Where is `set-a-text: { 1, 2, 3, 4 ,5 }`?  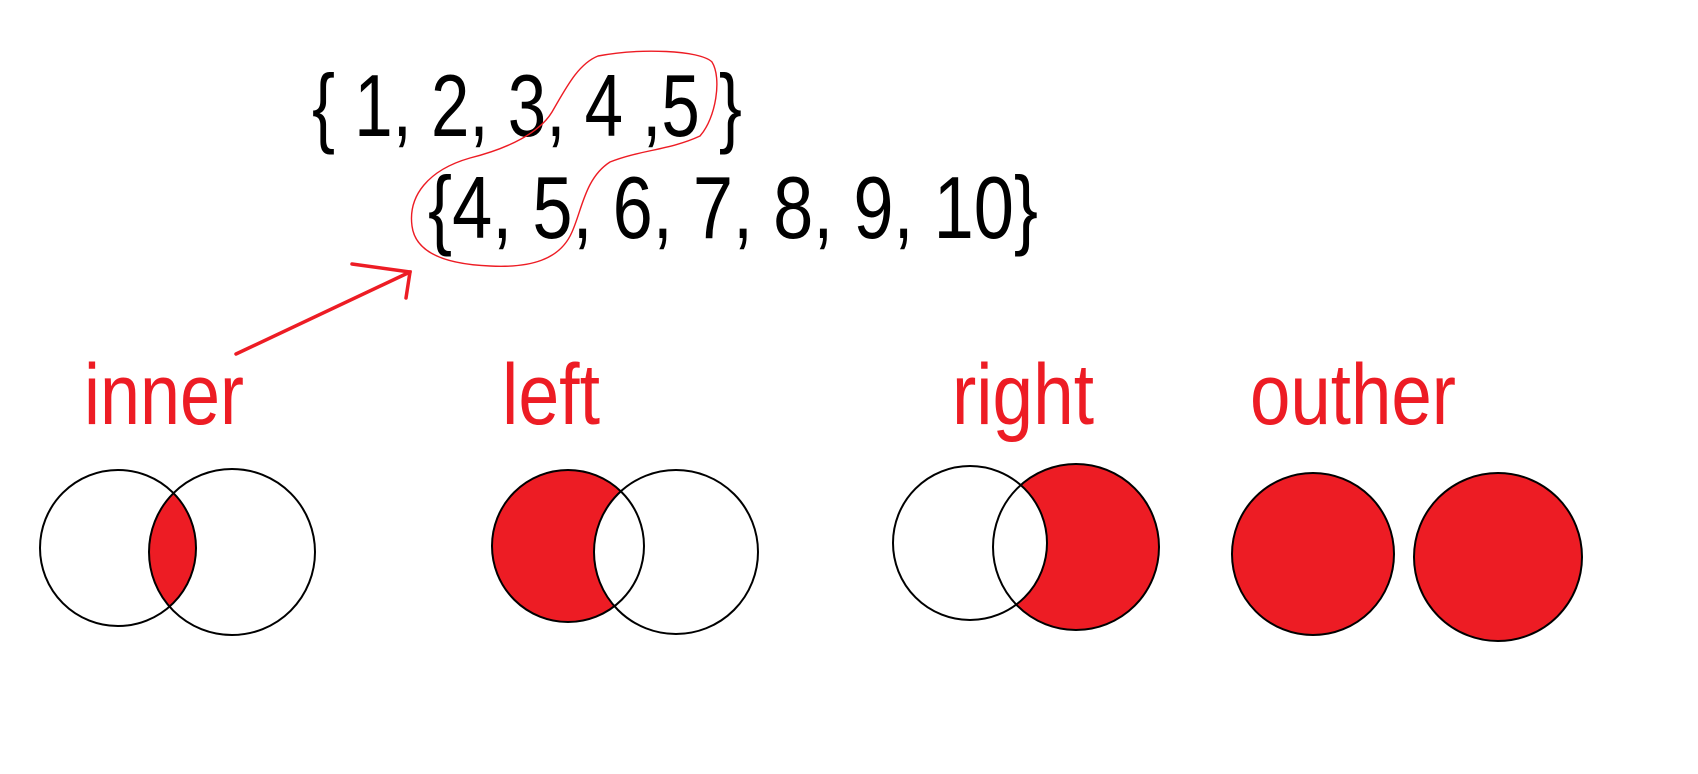
set-a-text: { 1, 2, 3, 4 ,5 } is located at coordinates (527, 105).